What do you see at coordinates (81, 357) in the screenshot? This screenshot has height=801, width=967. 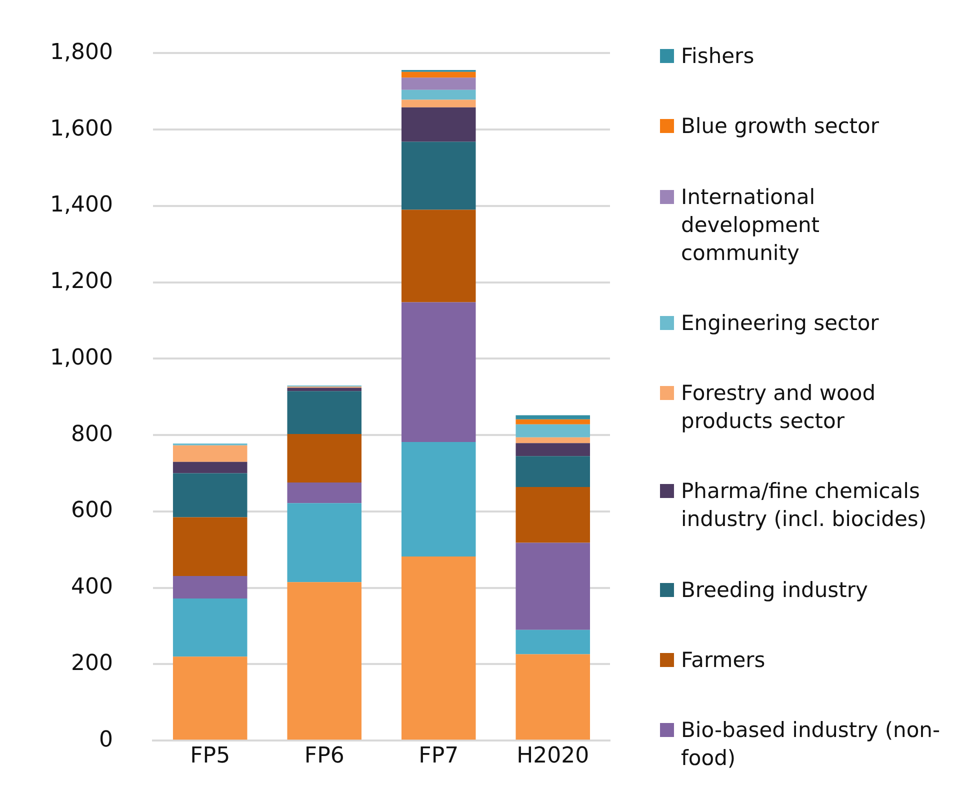 I see `y-tick-label: 1,000` at bounding box center [81, 357].